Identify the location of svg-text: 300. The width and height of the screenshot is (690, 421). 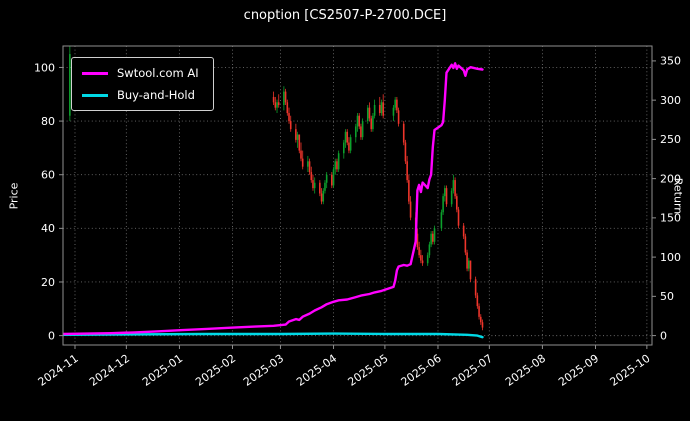
(670, 100).